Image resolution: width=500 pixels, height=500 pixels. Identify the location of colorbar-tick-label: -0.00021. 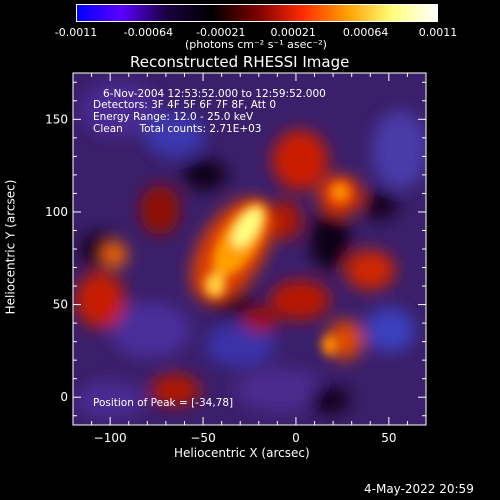
(221, 32).